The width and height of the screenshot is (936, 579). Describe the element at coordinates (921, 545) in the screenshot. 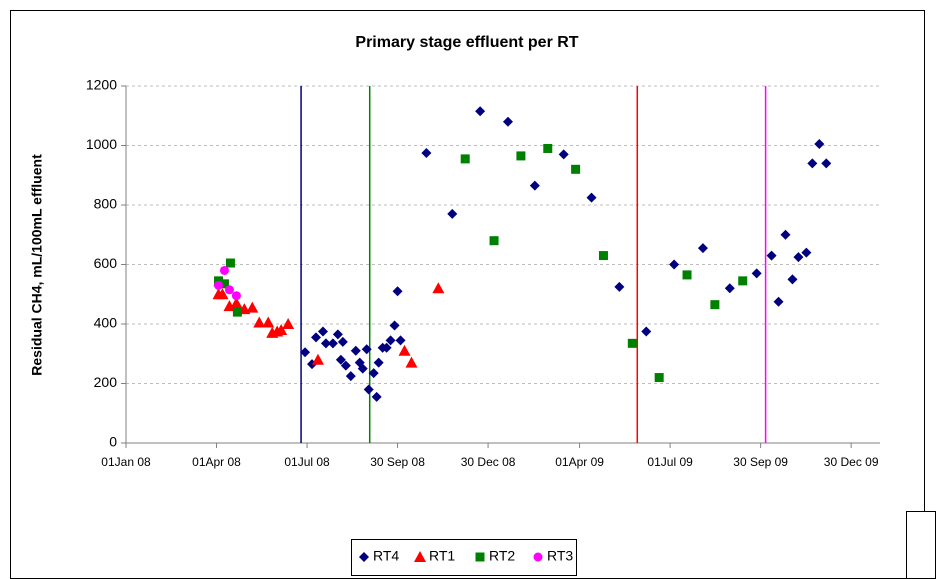

I see `stray-box` at that location.